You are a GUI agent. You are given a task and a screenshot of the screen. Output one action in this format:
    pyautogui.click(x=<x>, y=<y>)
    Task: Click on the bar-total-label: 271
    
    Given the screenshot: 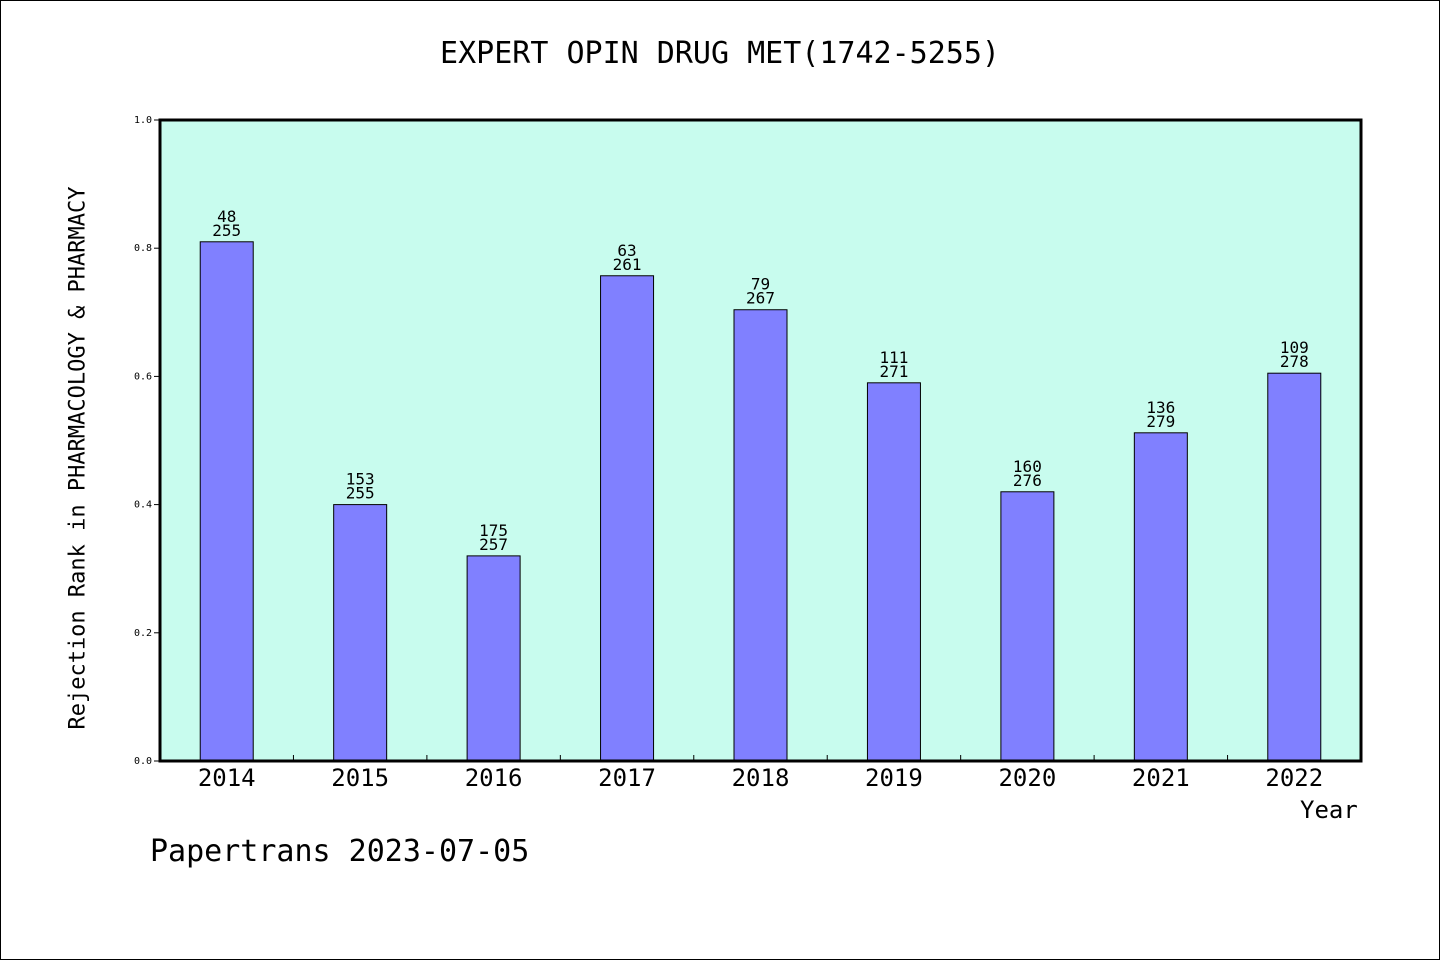 What is the action you would take?
    pyautogui.click(x=893, y=371)
    